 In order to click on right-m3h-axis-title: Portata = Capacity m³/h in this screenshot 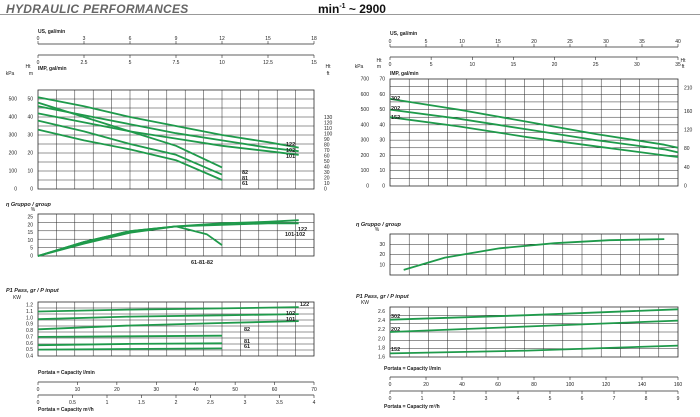, I will do `click(412, 407)`.